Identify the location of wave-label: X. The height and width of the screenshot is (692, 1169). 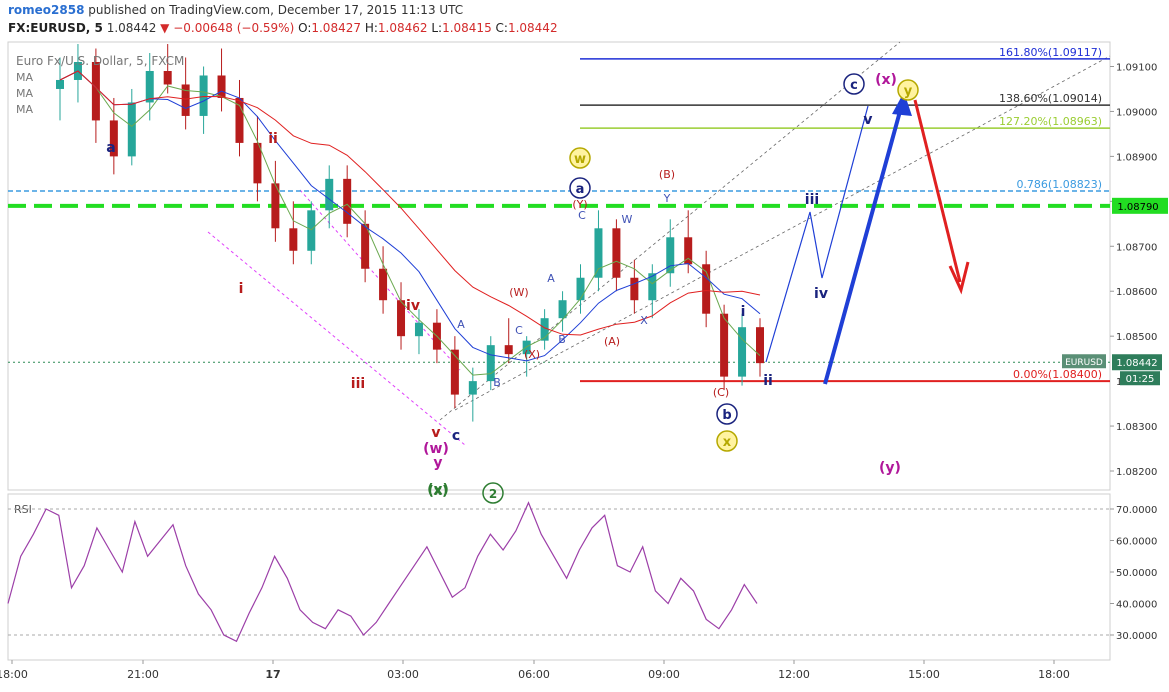
(644, 320).